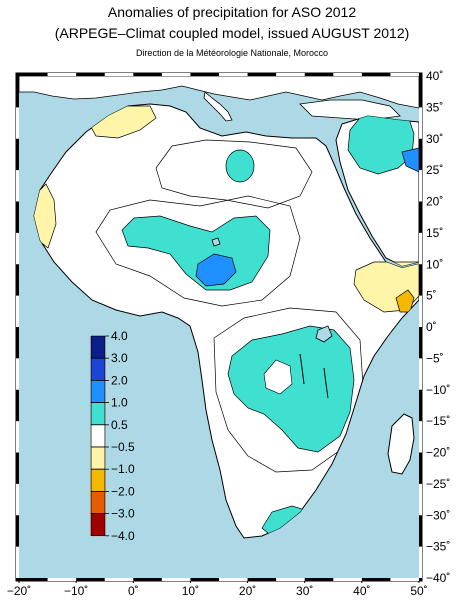  What do you see at coordinates (190, 591) in the screenshot?
I see `longitude-label: 10˚` at bounding box center [190, 591].